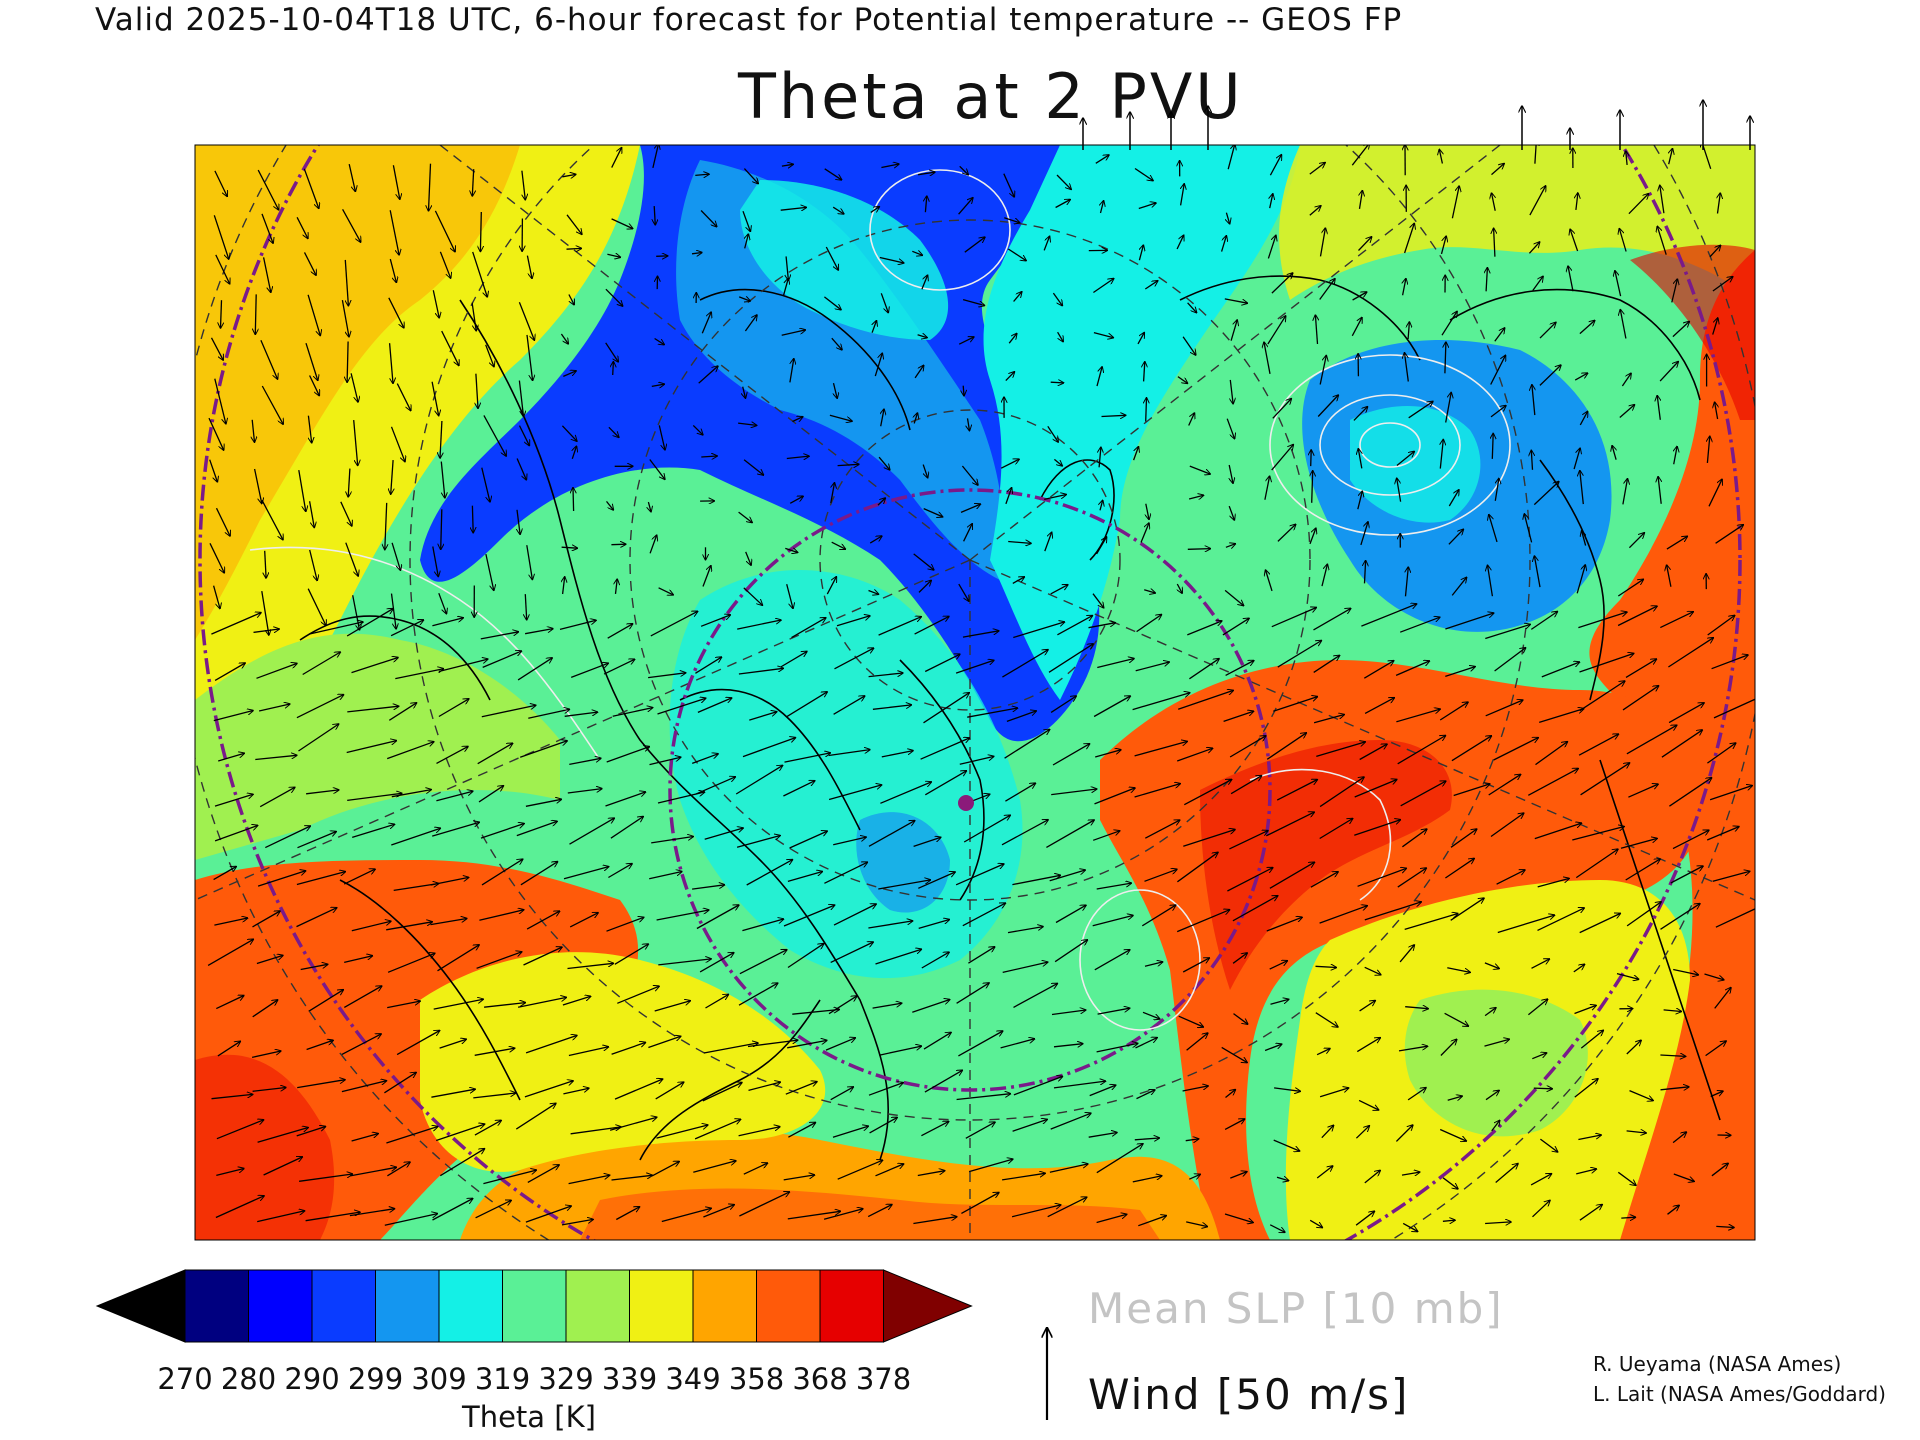 Image resolution: width=1920 pixels, height=1440 pixels. What do you see at coordinates (502, 1379) in the screenshot?
I see `colorbar-tick: 319` at bounding box center [502, 1379].